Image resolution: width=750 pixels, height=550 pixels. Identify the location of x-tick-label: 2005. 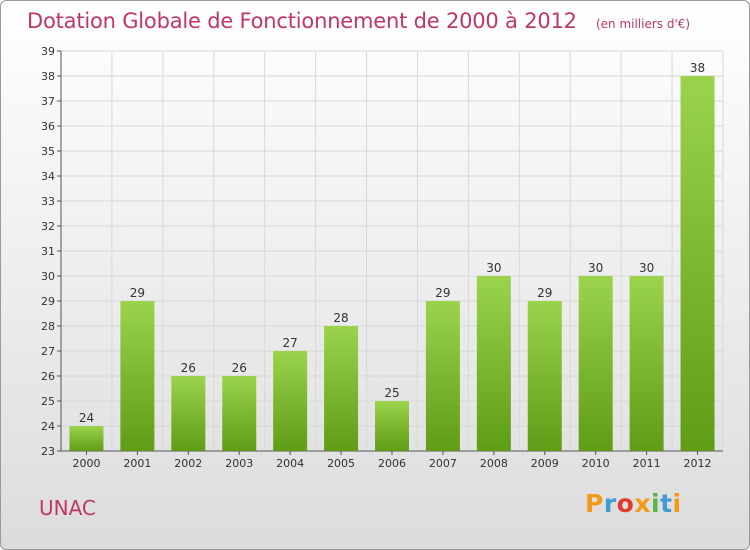
(341, 463).